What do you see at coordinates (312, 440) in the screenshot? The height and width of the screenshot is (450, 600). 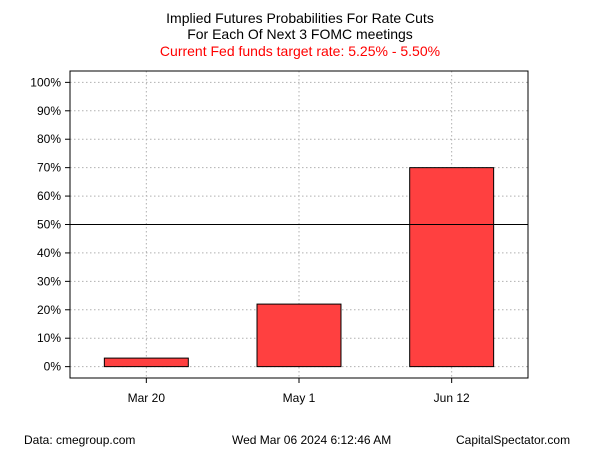 I see `footer-timestamp: Wed Mar 06 2024 6:12:46 AM` at bounding box center [312, 440].